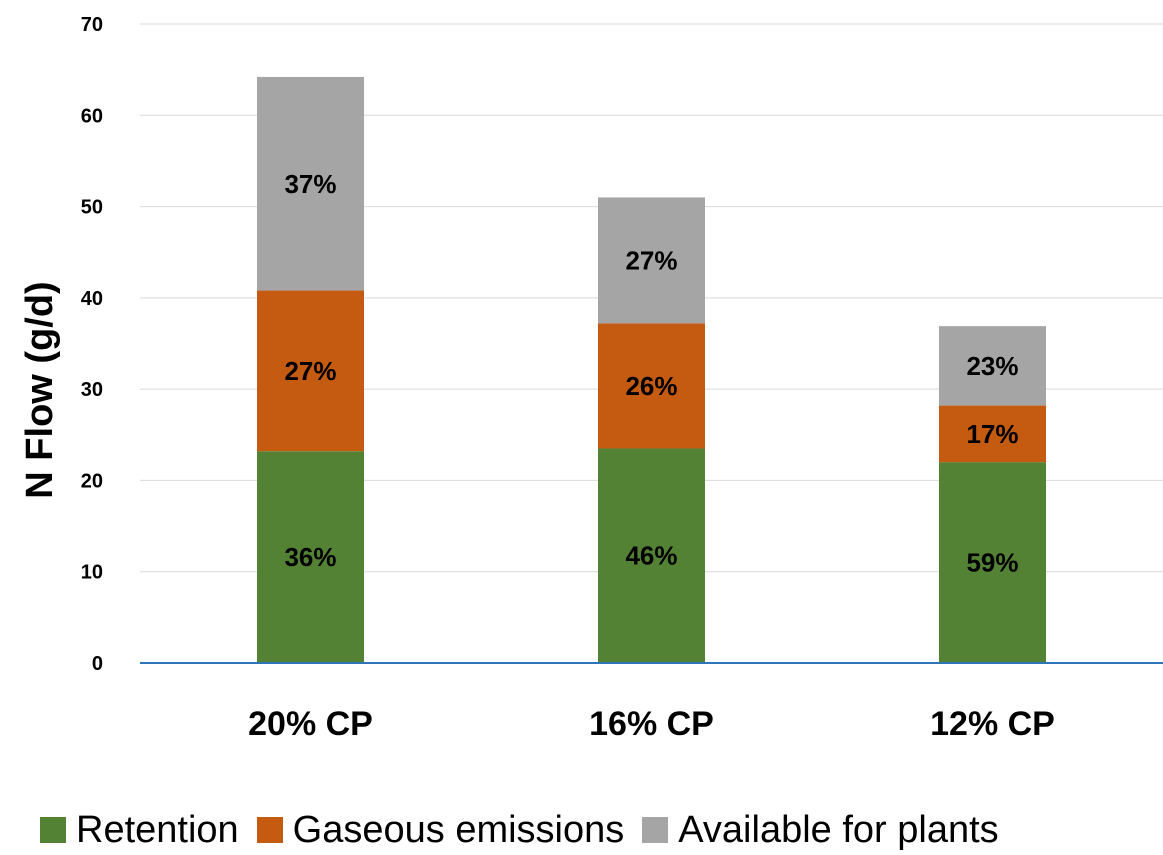 Image resolution: width=1163 pixels, height=855 pixels. I want to click on data-label: 26%, so click(651, 386).